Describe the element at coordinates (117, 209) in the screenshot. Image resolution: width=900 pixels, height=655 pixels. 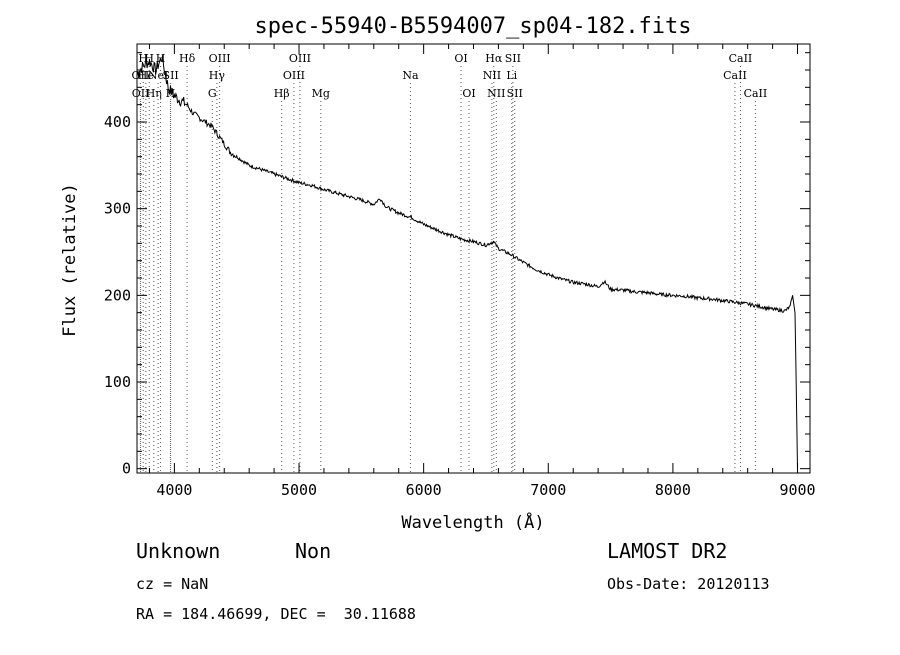
I see `y-tick-label: 300` at that location.